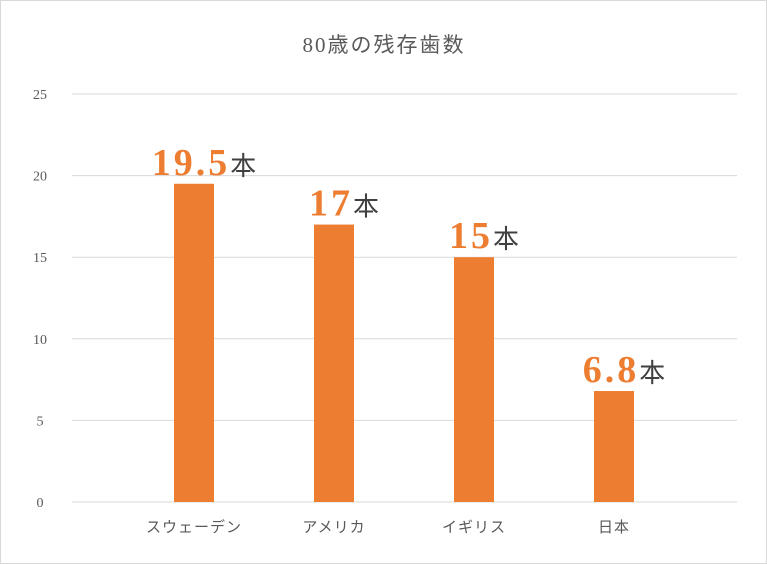  Describe the element at coordinates (40, 503) in the screenshot. I see `y-tick-label: 0` at that location.